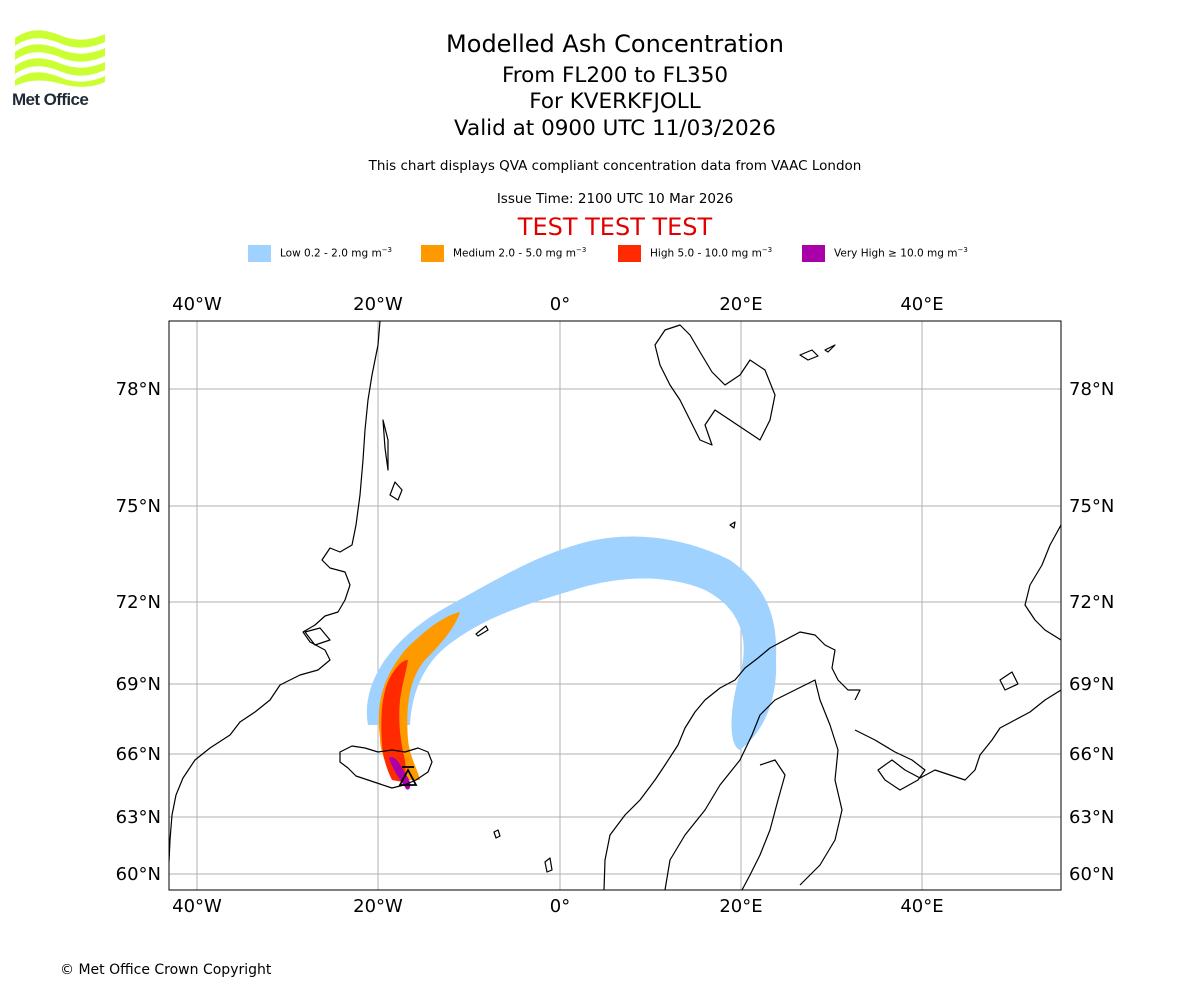  I want to click on coast-norway, so click(732, 760).